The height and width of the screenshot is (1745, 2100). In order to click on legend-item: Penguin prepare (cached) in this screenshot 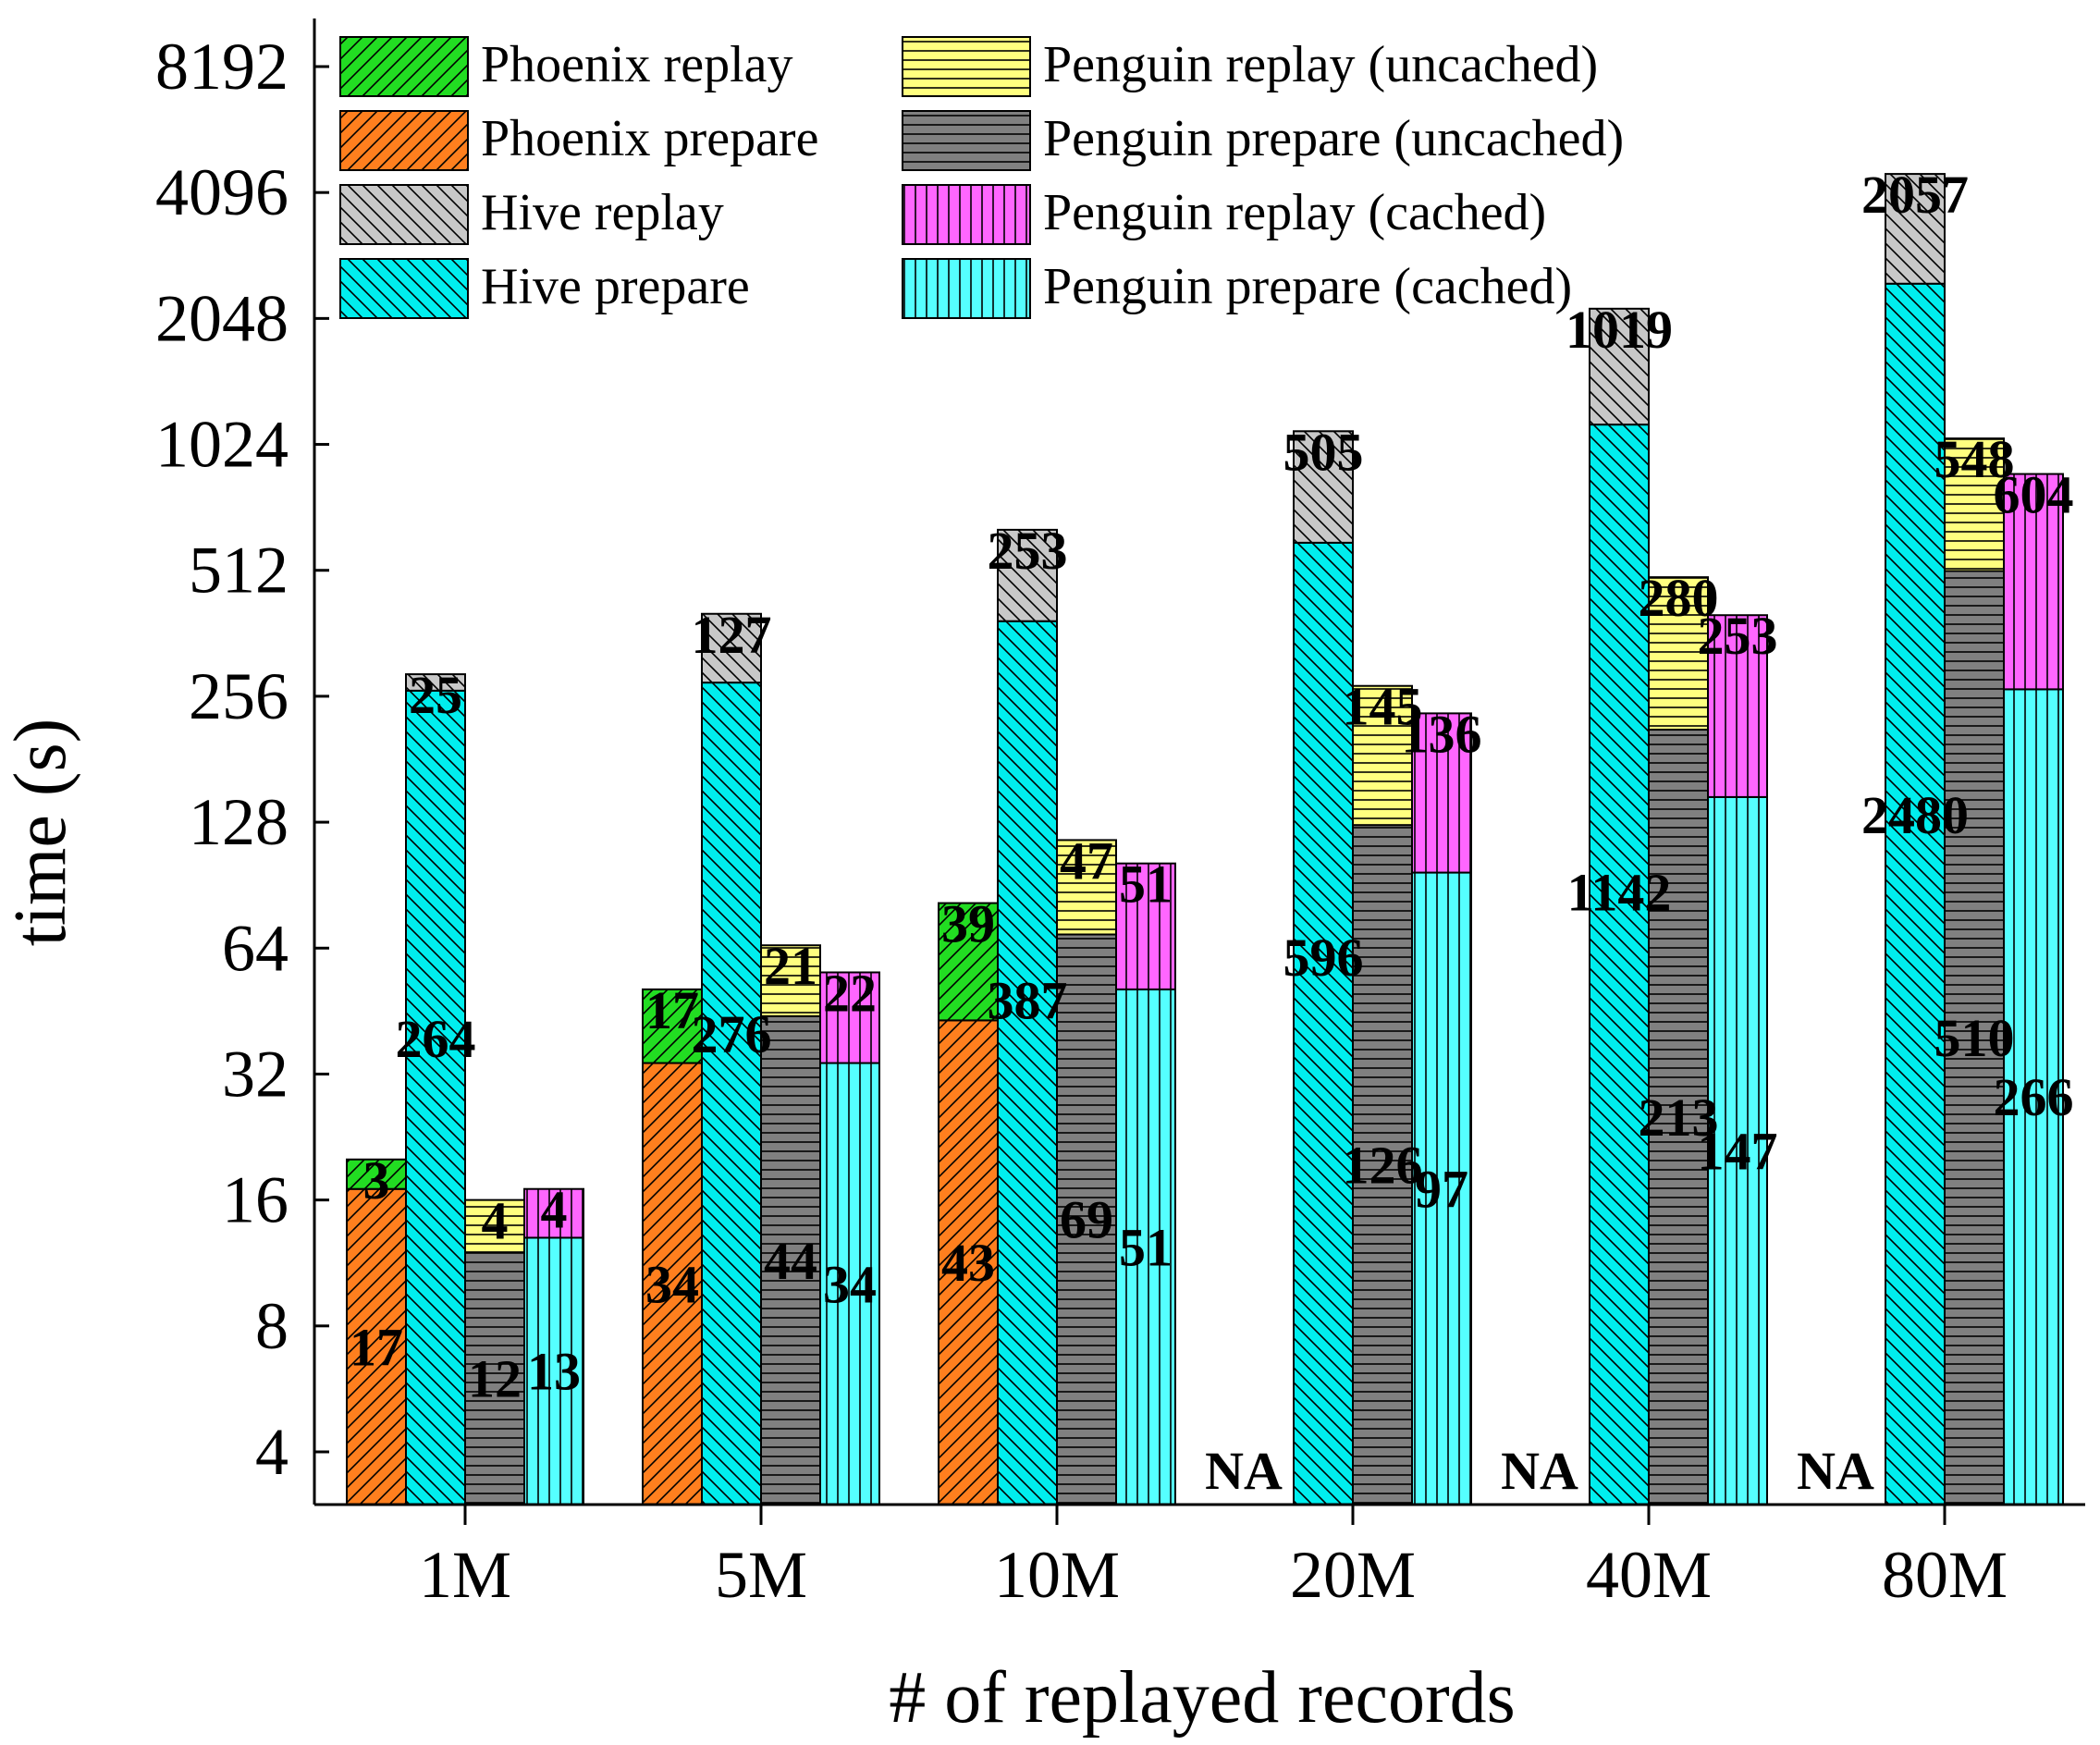, I will do `click(1237, 288)`.